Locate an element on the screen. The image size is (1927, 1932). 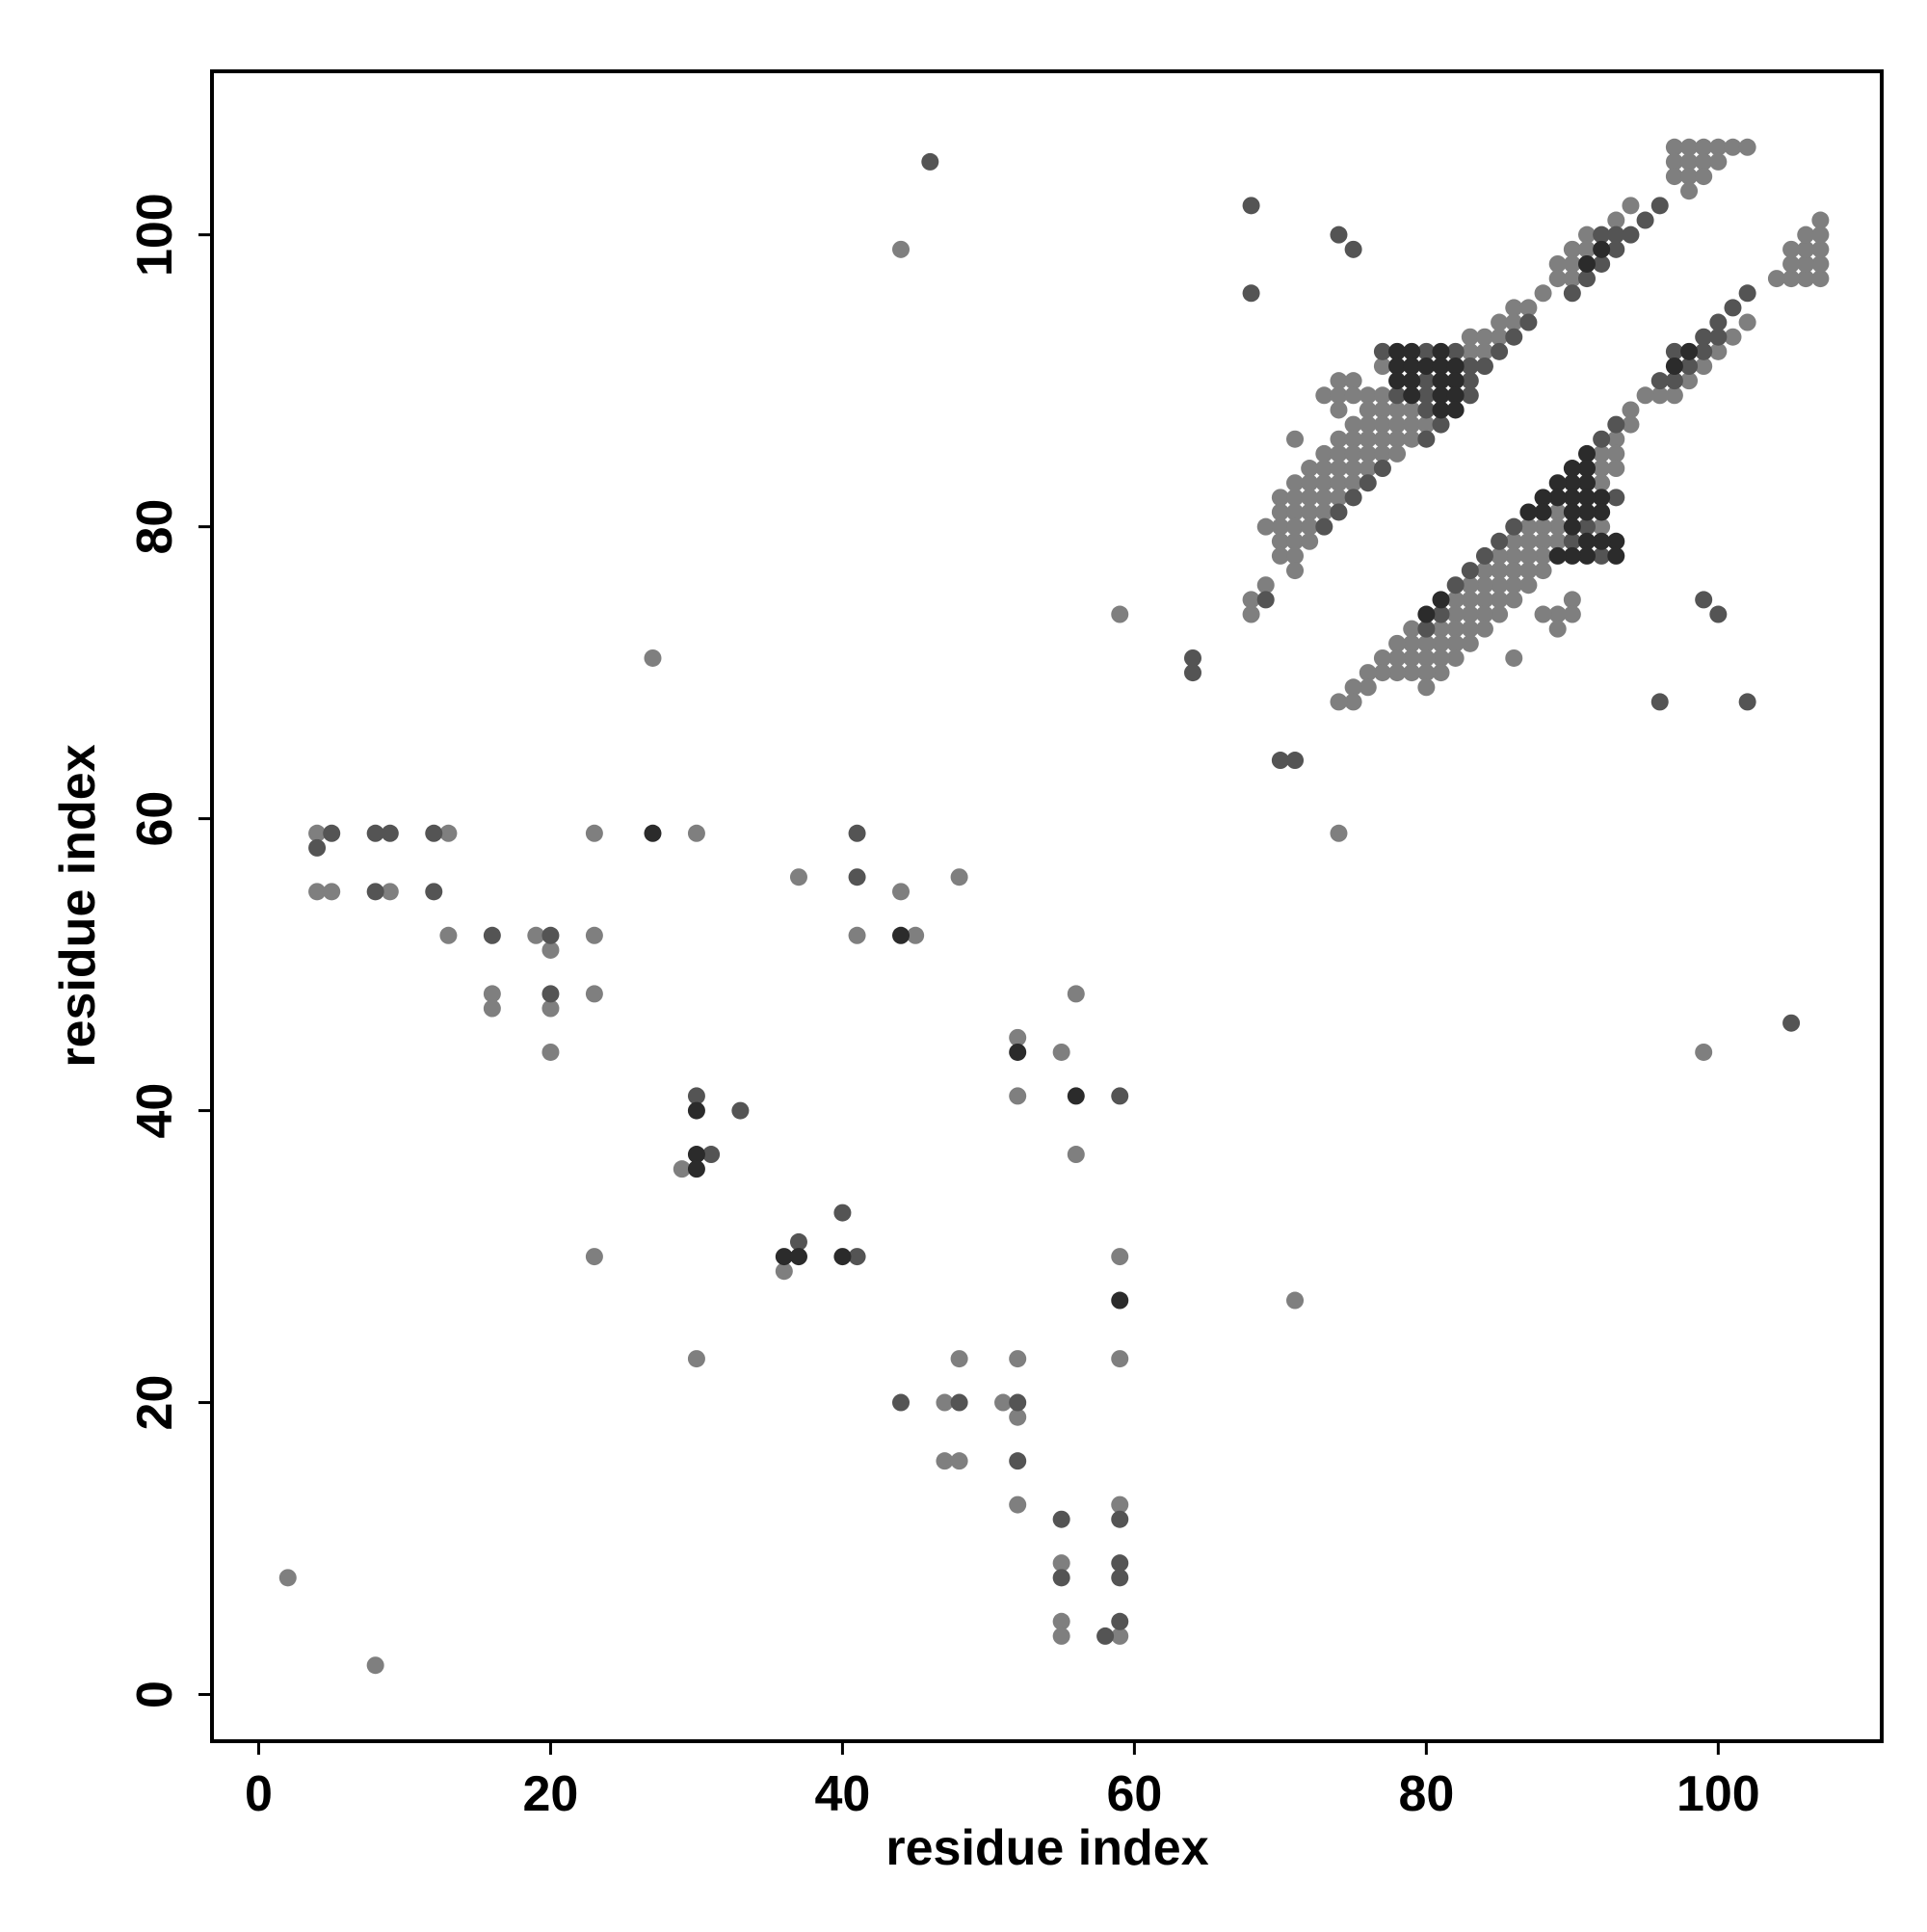
y-tick-label: 20 is located at coordinates (155, 1403).